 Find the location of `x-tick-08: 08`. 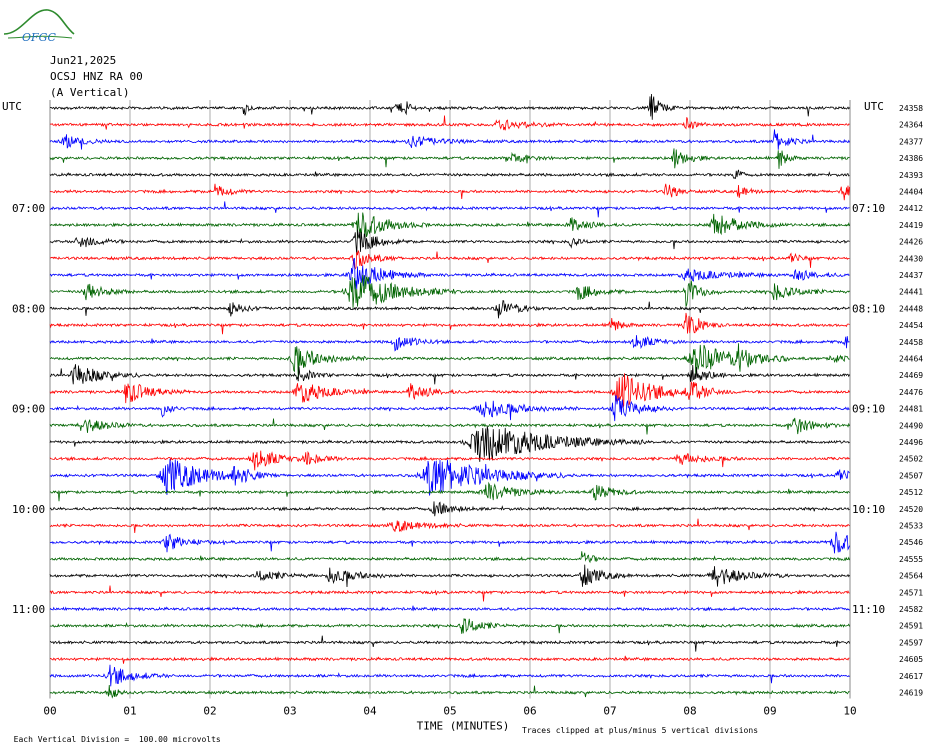

x-tick-08: 08 is located at coordinates (689, 711).